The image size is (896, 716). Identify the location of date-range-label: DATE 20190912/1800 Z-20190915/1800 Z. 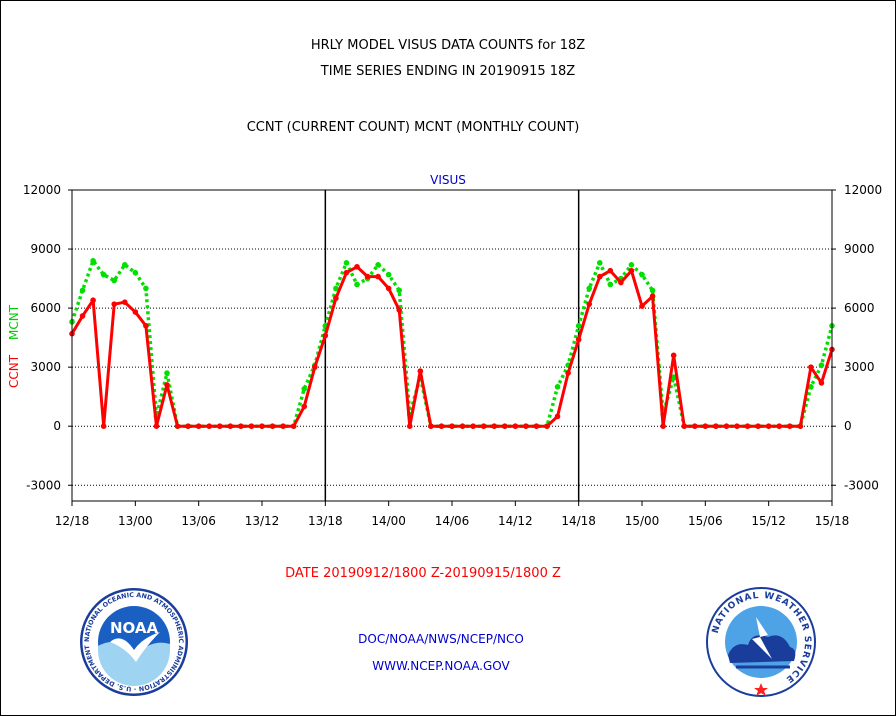
(423, 573).